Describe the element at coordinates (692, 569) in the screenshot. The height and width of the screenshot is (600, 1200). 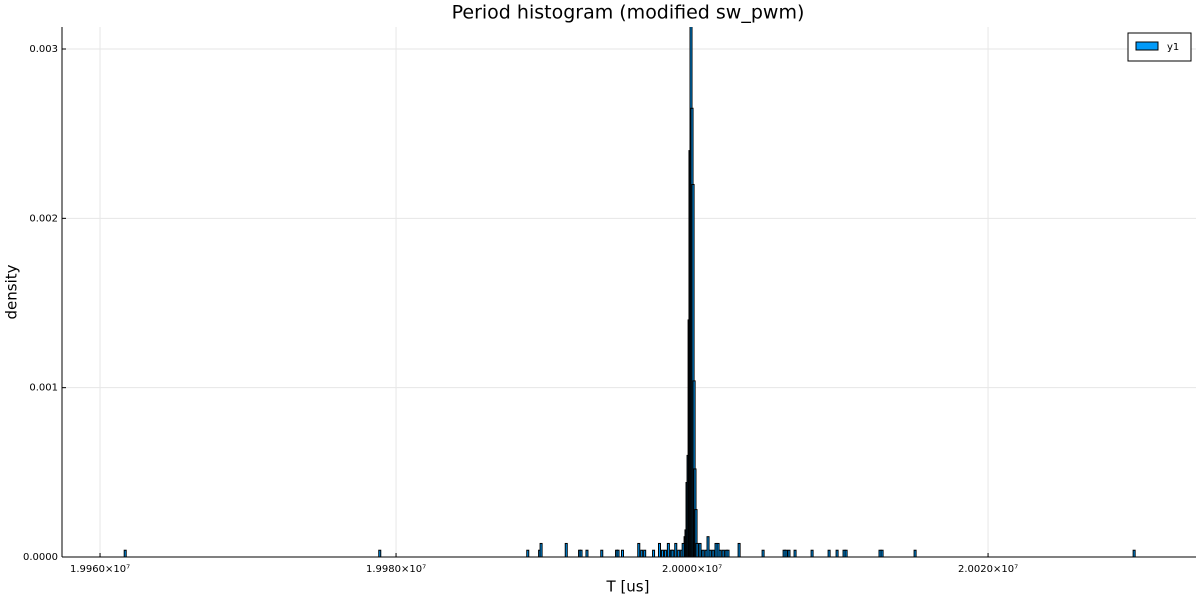
I see `x-tick-label: 2.0000×10⁷` at that location.